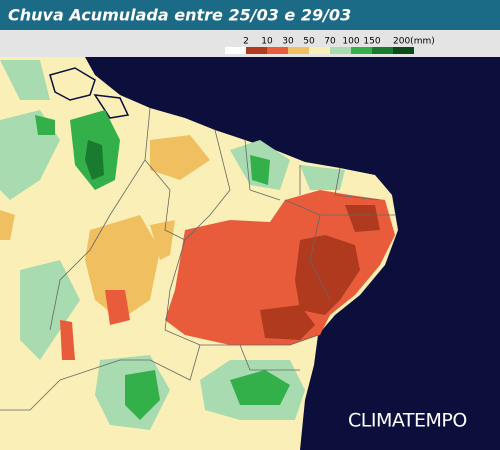  Describe the element at coordinates (309, 42) in the screenshot. I see `legend-label: 50` at that location.